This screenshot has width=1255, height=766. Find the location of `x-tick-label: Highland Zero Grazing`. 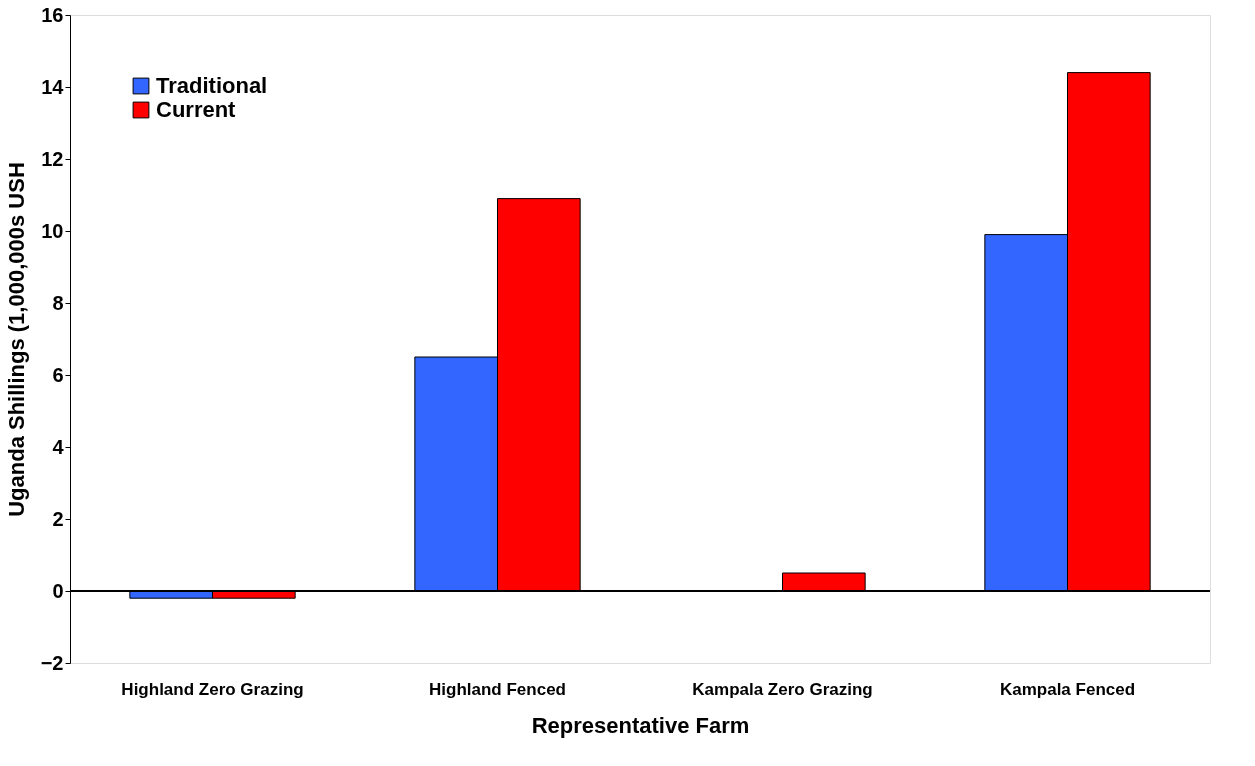

x-tick-label: Highland Zero Grazing is located at coordinates (212, 689).